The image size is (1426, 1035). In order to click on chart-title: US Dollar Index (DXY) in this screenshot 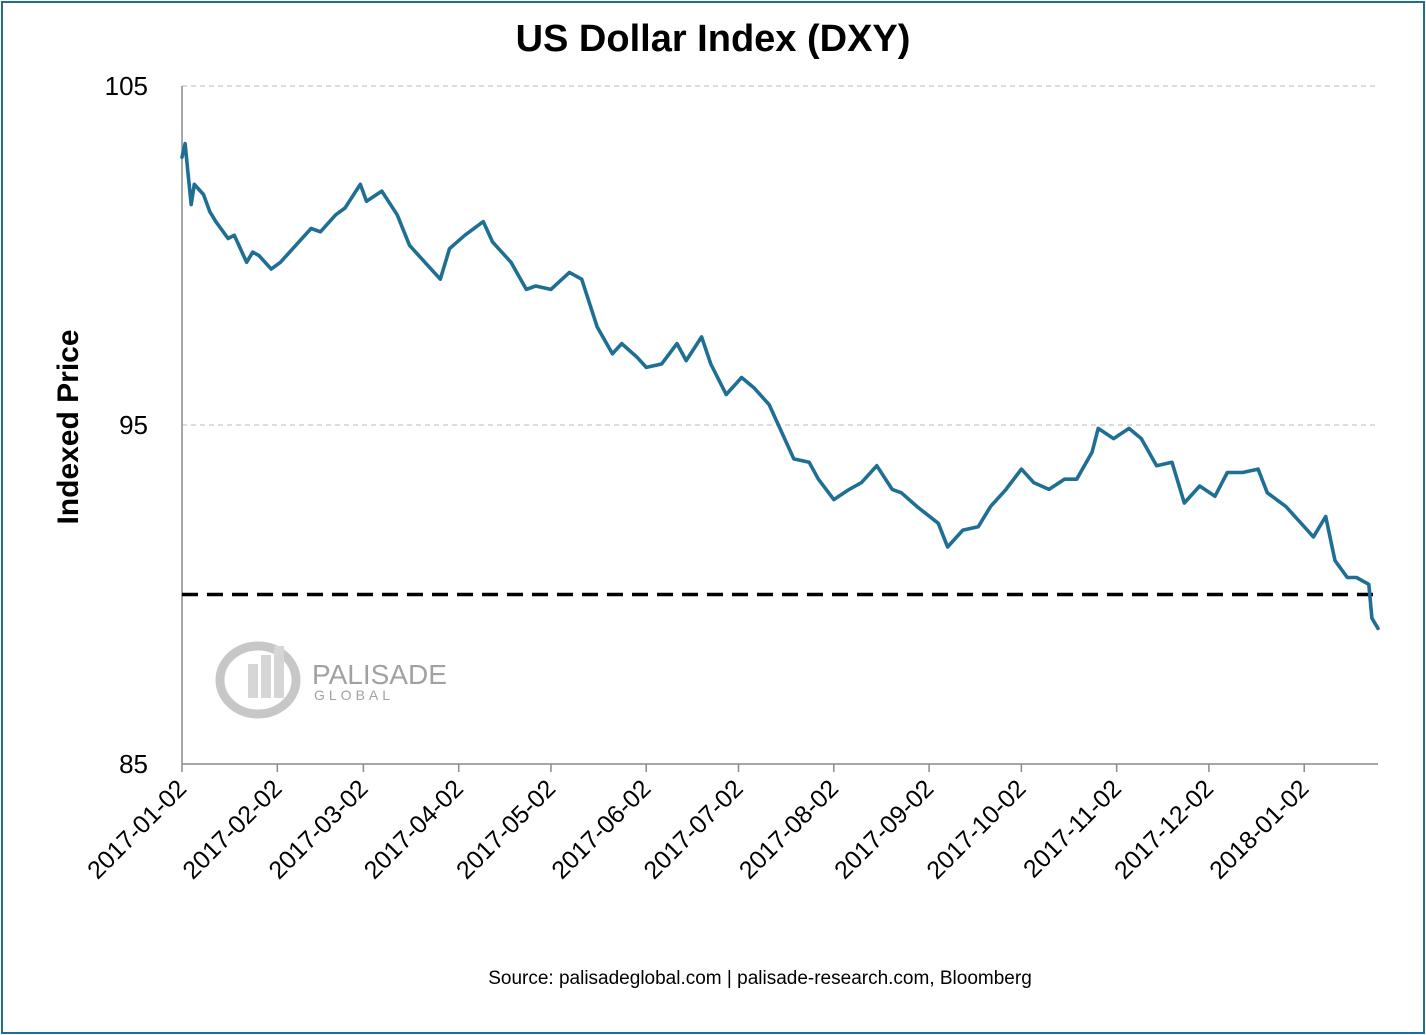, I will do `click(713, 39)`.